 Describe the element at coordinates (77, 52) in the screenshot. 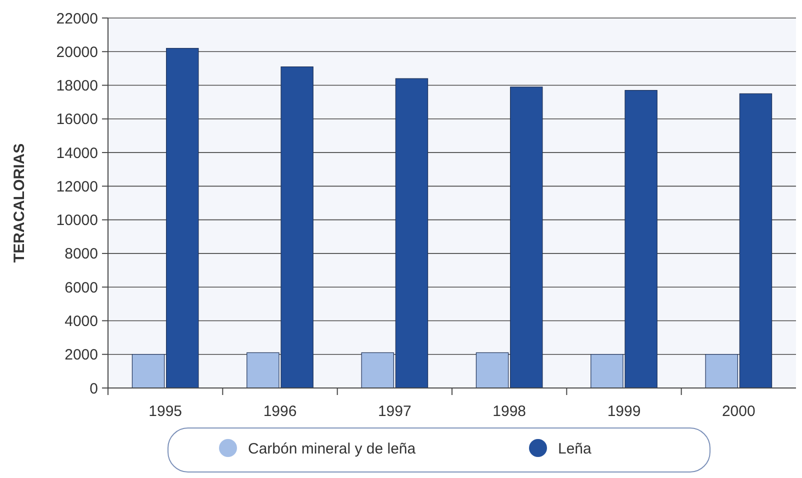

I see `y-tick-label: 20000` at that location.